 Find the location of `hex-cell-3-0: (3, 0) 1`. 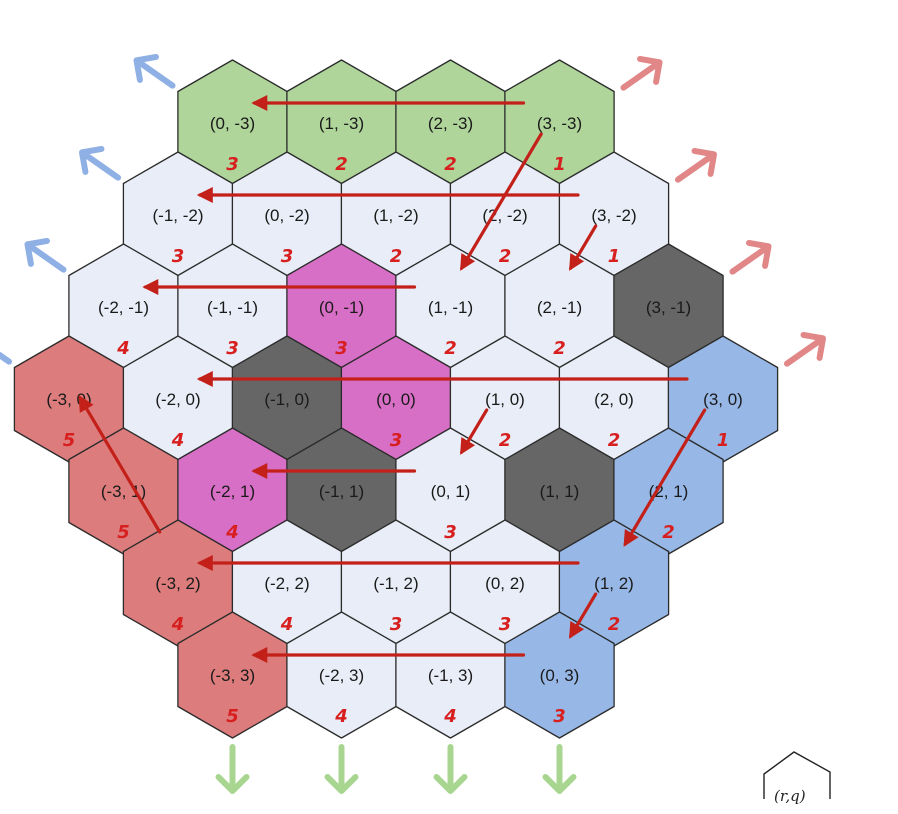

hex-cell-3-0: (3, 0) 1 is located at coordinates (723, 399).